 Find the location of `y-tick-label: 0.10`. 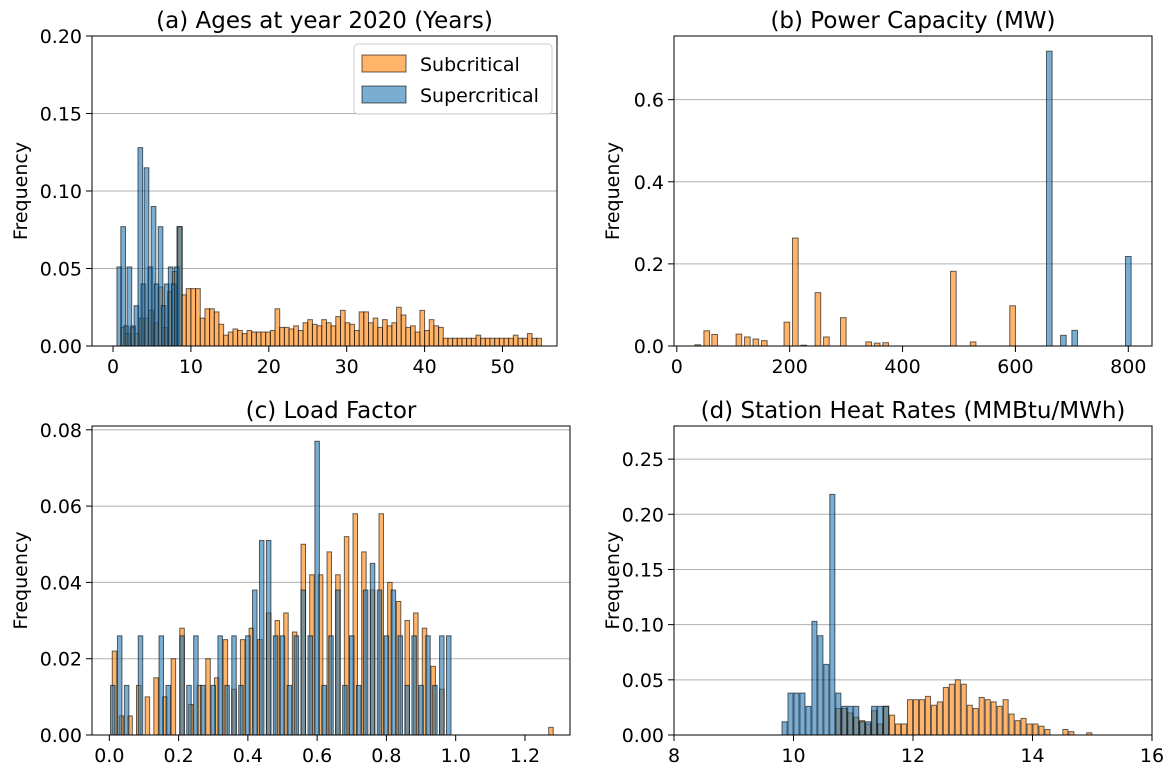

y-tick-label: 0.10 is located at coordinates (643, 626).